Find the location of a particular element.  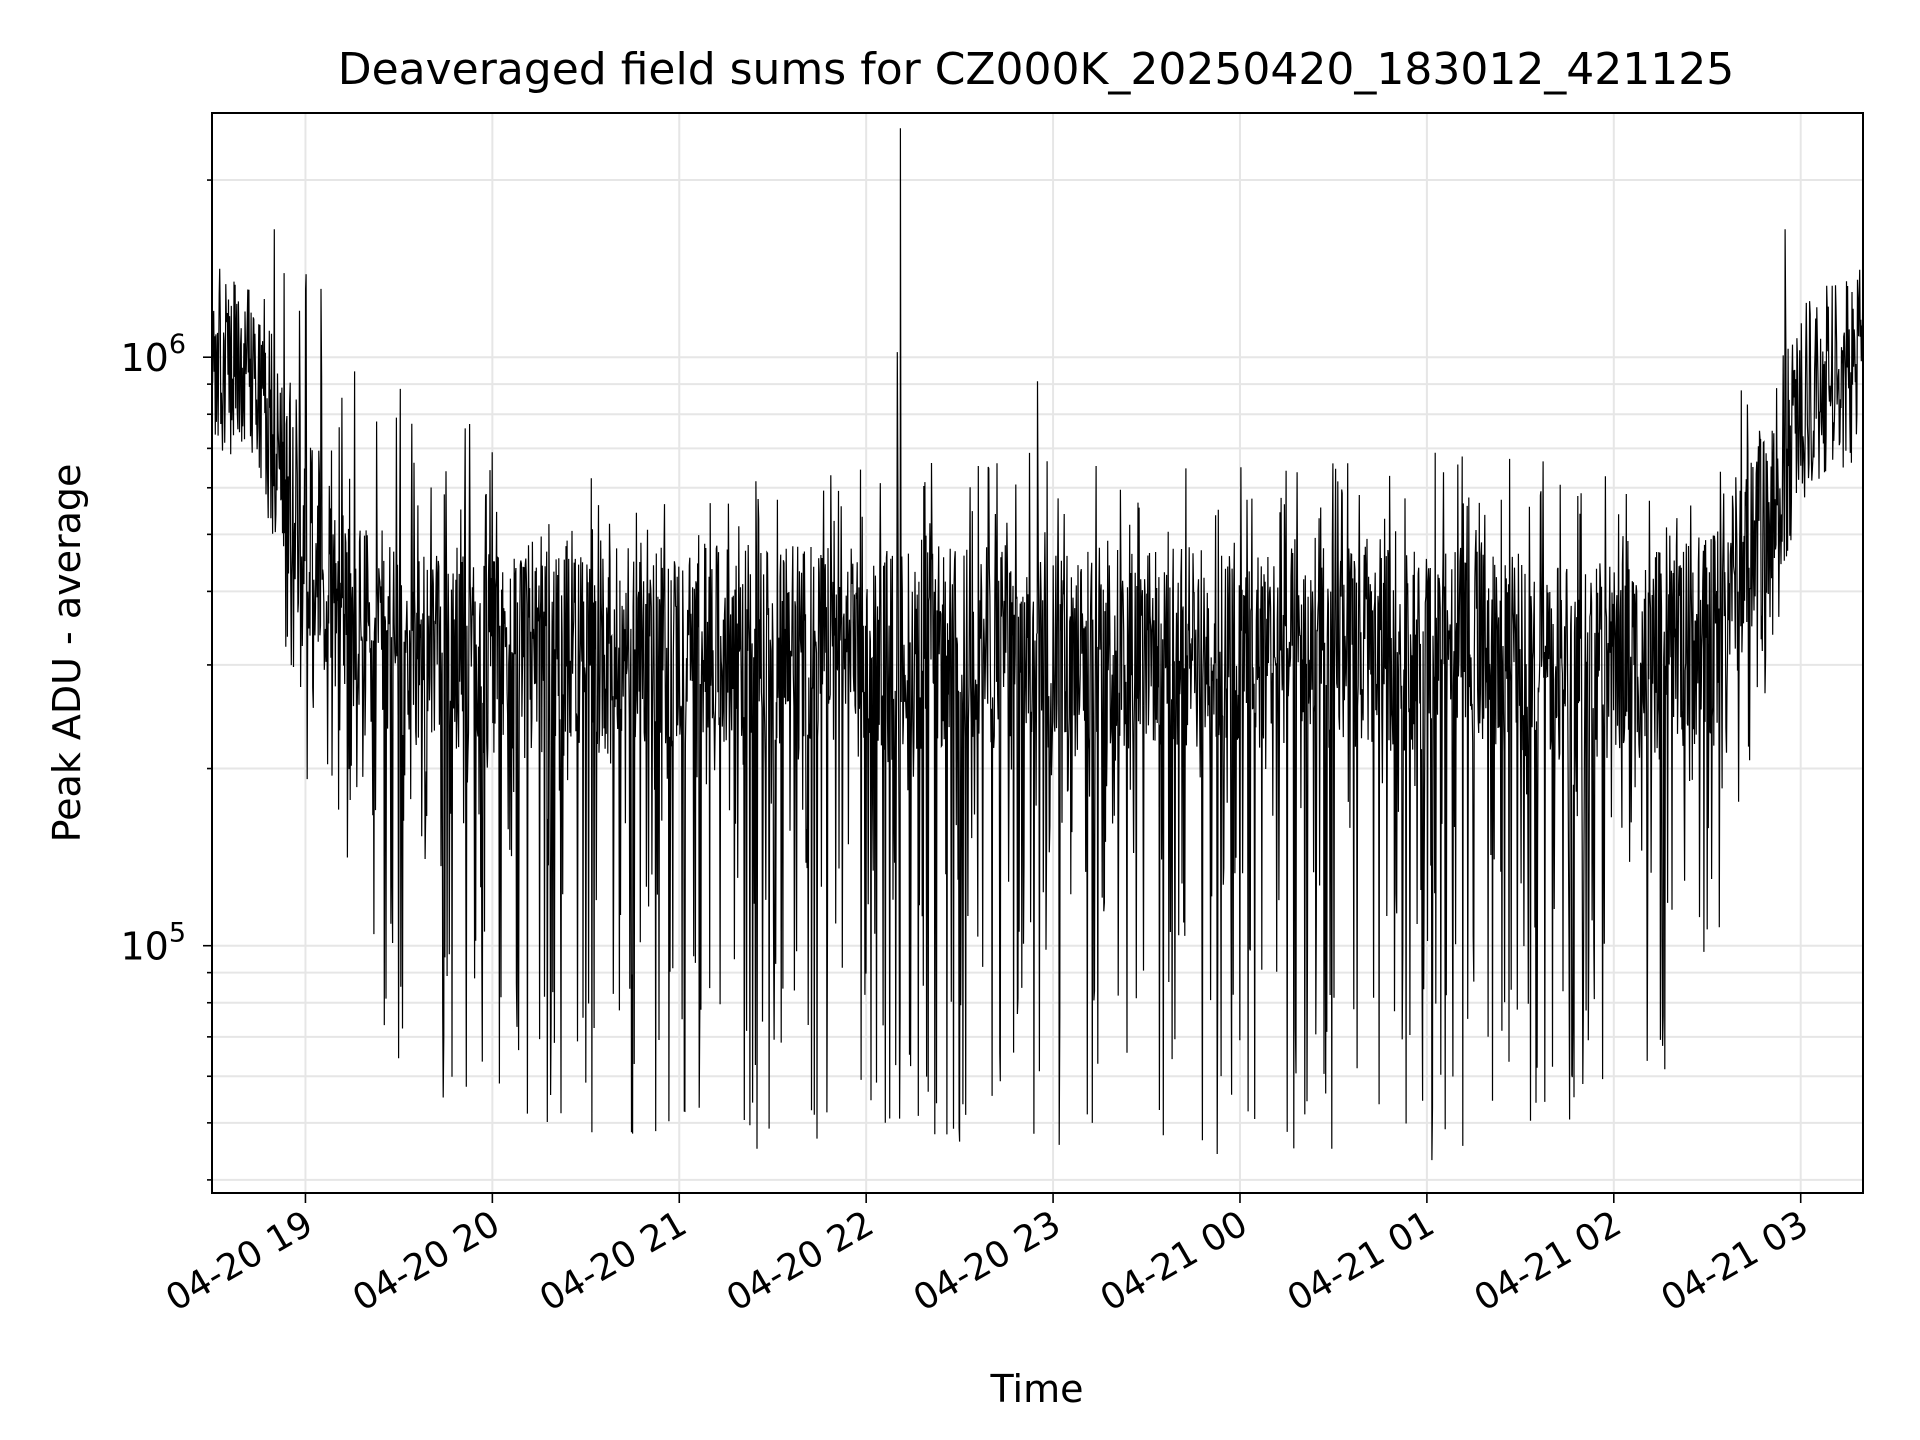

y-tick-label: 10⁶ is located at coordinates (153, 354).